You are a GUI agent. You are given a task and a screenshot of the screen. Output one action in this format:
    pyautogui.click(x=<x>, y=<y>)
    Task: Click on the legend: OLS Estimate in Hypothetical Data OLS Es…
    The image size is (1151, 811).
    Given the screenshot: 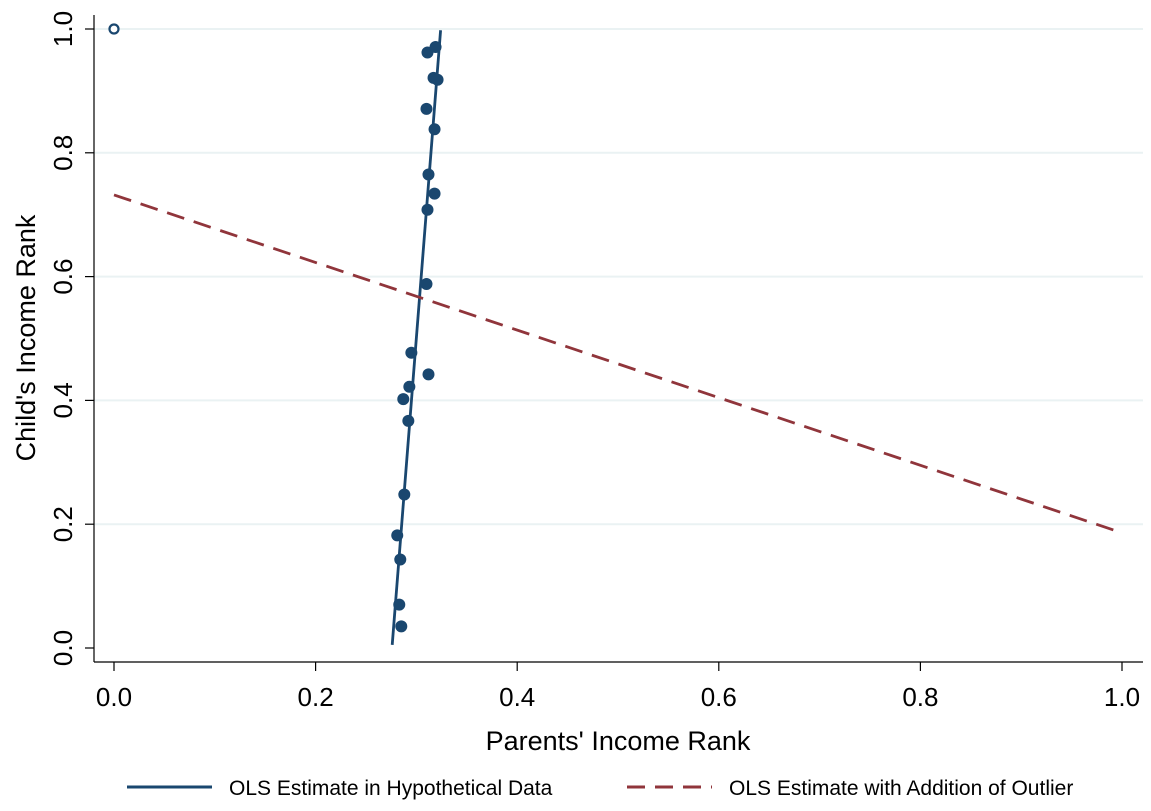 What is the action you would take?
    pyautogui.click(x=600, y=788)
    